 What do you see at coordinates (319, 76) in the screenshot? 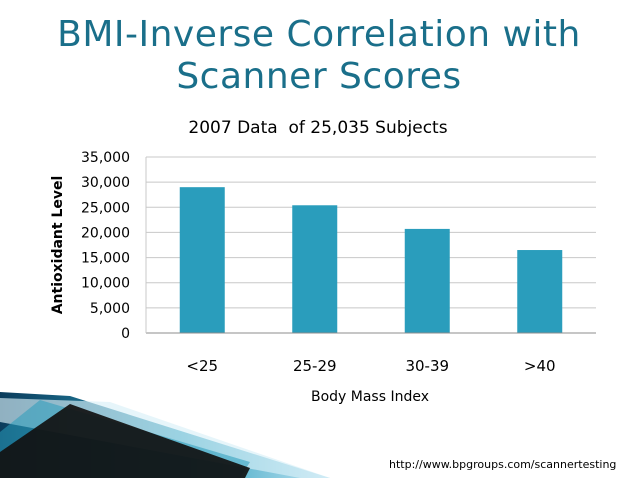
I see `slide-title-line-2: Scanner Scores` at bounding box center [319, 76].